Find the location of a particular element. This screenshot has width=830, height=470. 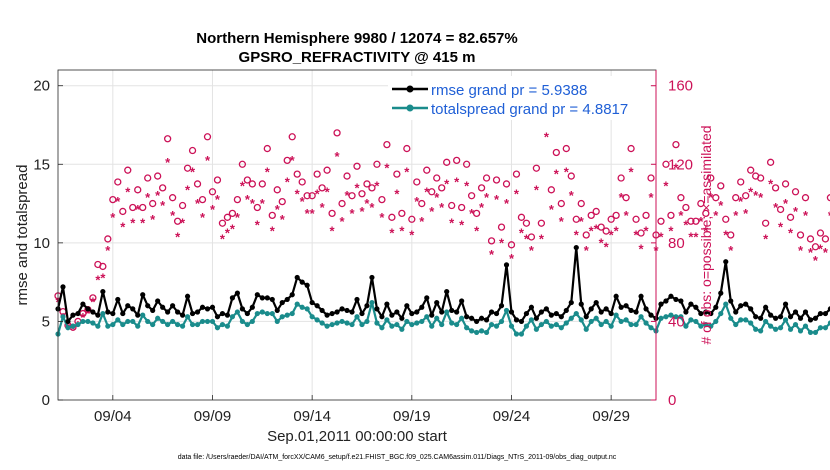

y-tick-label-right: 120 is located at coordinates (680, 164).